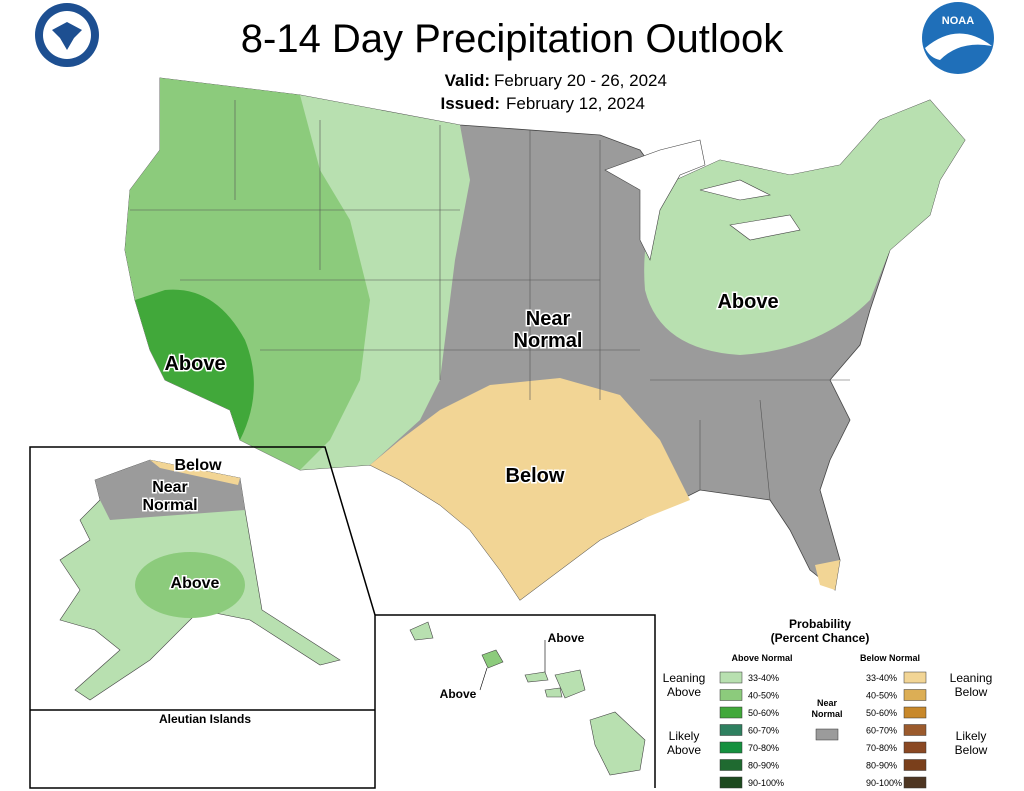  What do you see at coordinates (67, 35) in the screenshot?
I see `commerce-seal` at bounding box center [67, 35].